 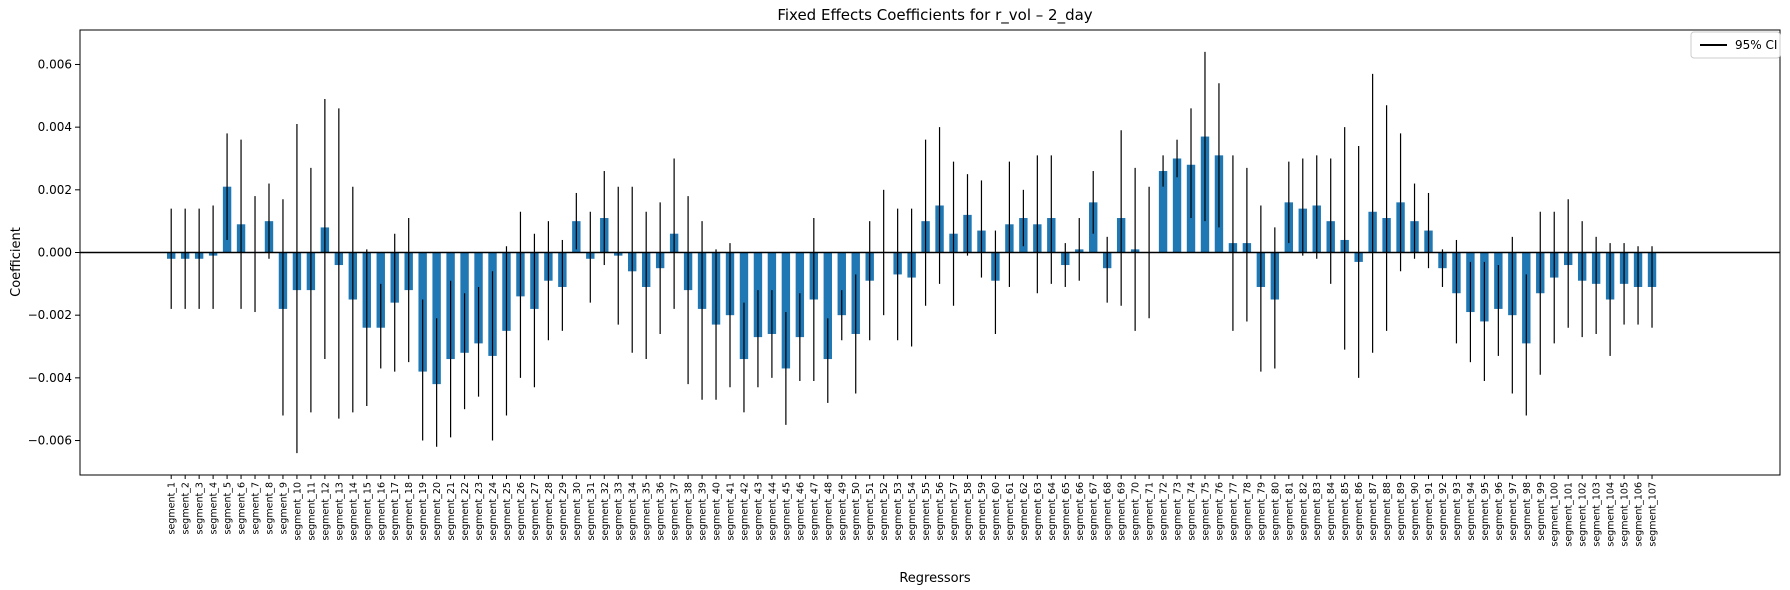 What do you see at coordinates (1233, 511) in the screenshot?
I see `x-tick-label: segment_77` at bounding box center [1233, 511].